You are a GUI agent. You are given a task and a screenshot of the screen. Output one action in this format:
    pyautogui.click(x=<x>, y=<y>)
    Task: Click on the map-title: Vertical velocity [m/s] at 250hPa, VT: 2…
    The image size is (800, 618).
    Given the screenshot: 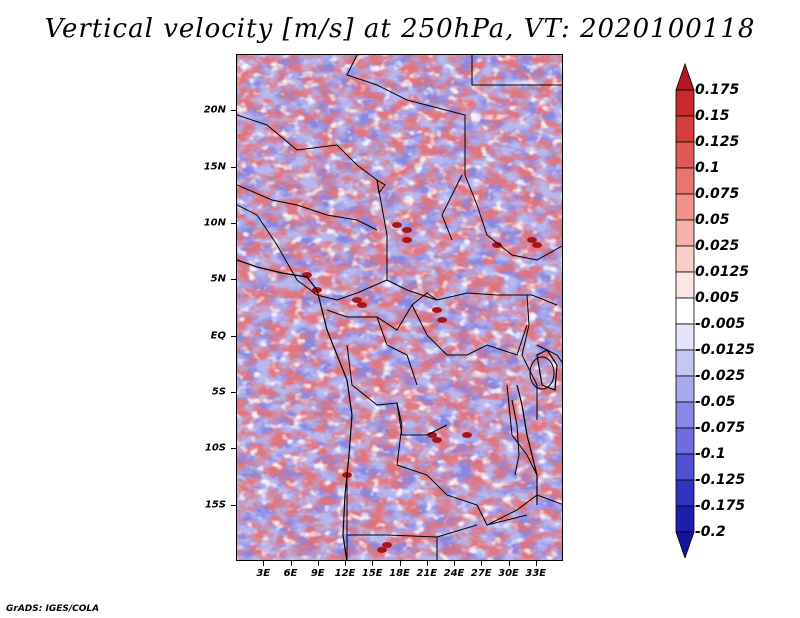 What is the action you would take?
    pyautogui.click(x=400, y=29)
    